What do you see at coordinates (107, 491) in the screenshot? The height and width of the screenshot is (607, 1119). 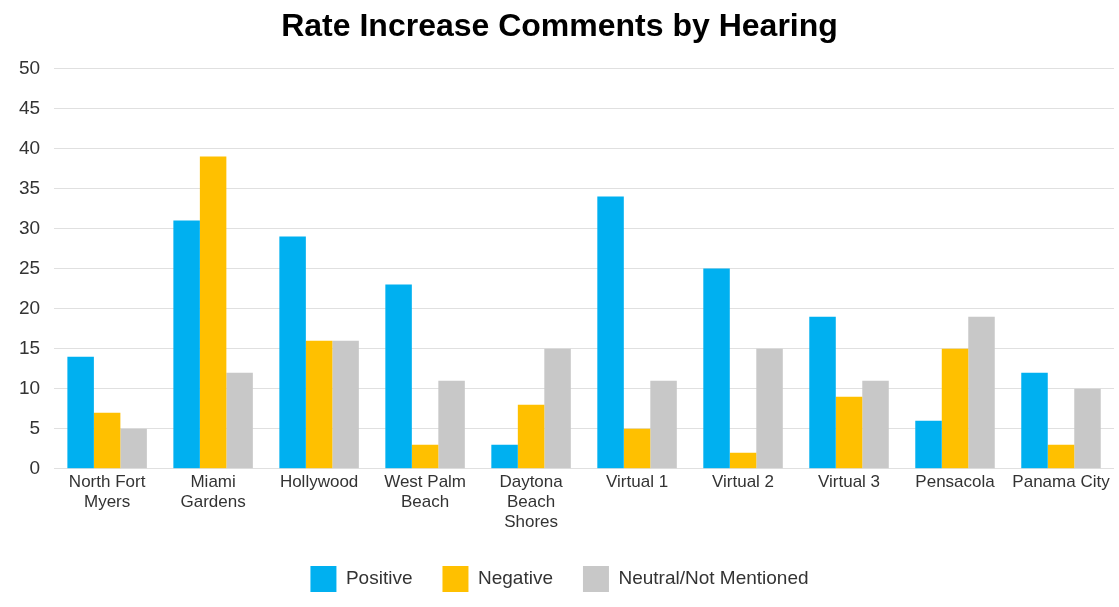 I see `x-tick-label: North Fort Myers` at bounding box center [107, 491].